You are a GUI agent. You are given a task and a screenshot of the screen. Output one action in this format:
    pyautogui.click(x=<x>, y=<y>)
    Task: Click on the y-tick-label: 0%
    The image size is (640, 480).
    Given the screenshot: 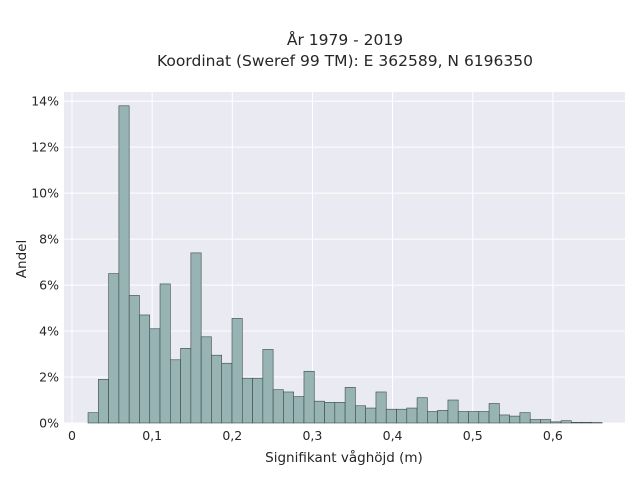 What is the action you would take?
    pyautogui.click(x=49, y=423)
    